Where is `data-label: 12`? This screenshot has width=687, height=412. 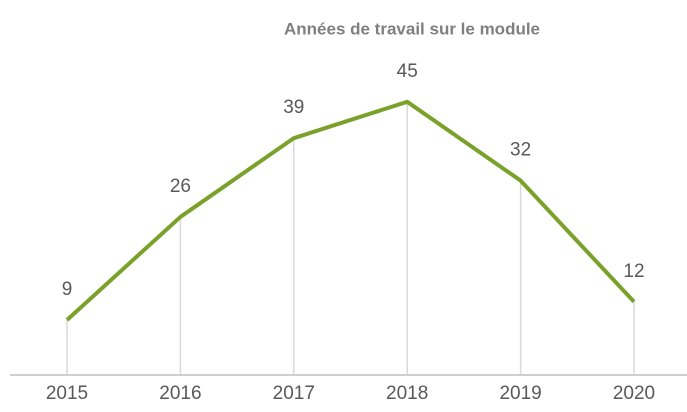 data-label: 12 is located at coordinates (633, 271).